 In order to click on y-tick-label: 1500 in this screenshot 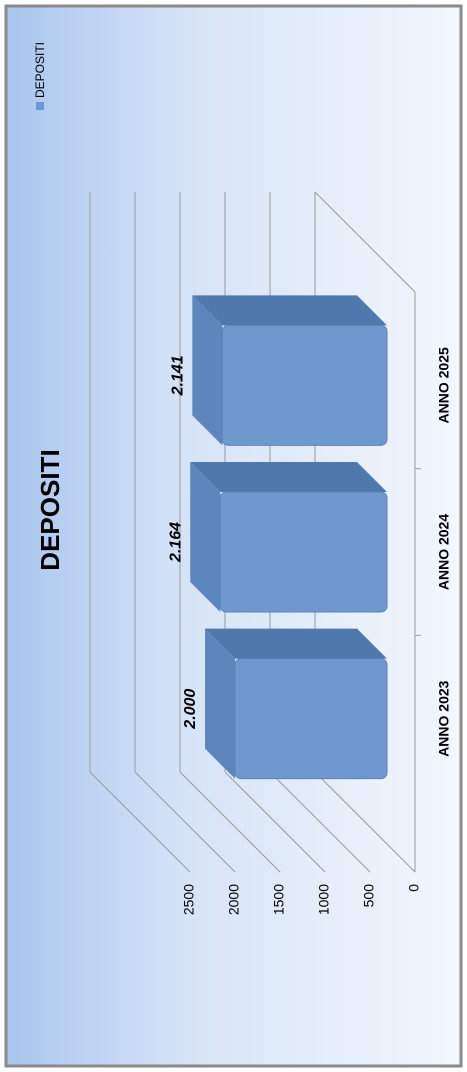, I will do `click(279, 899)`.